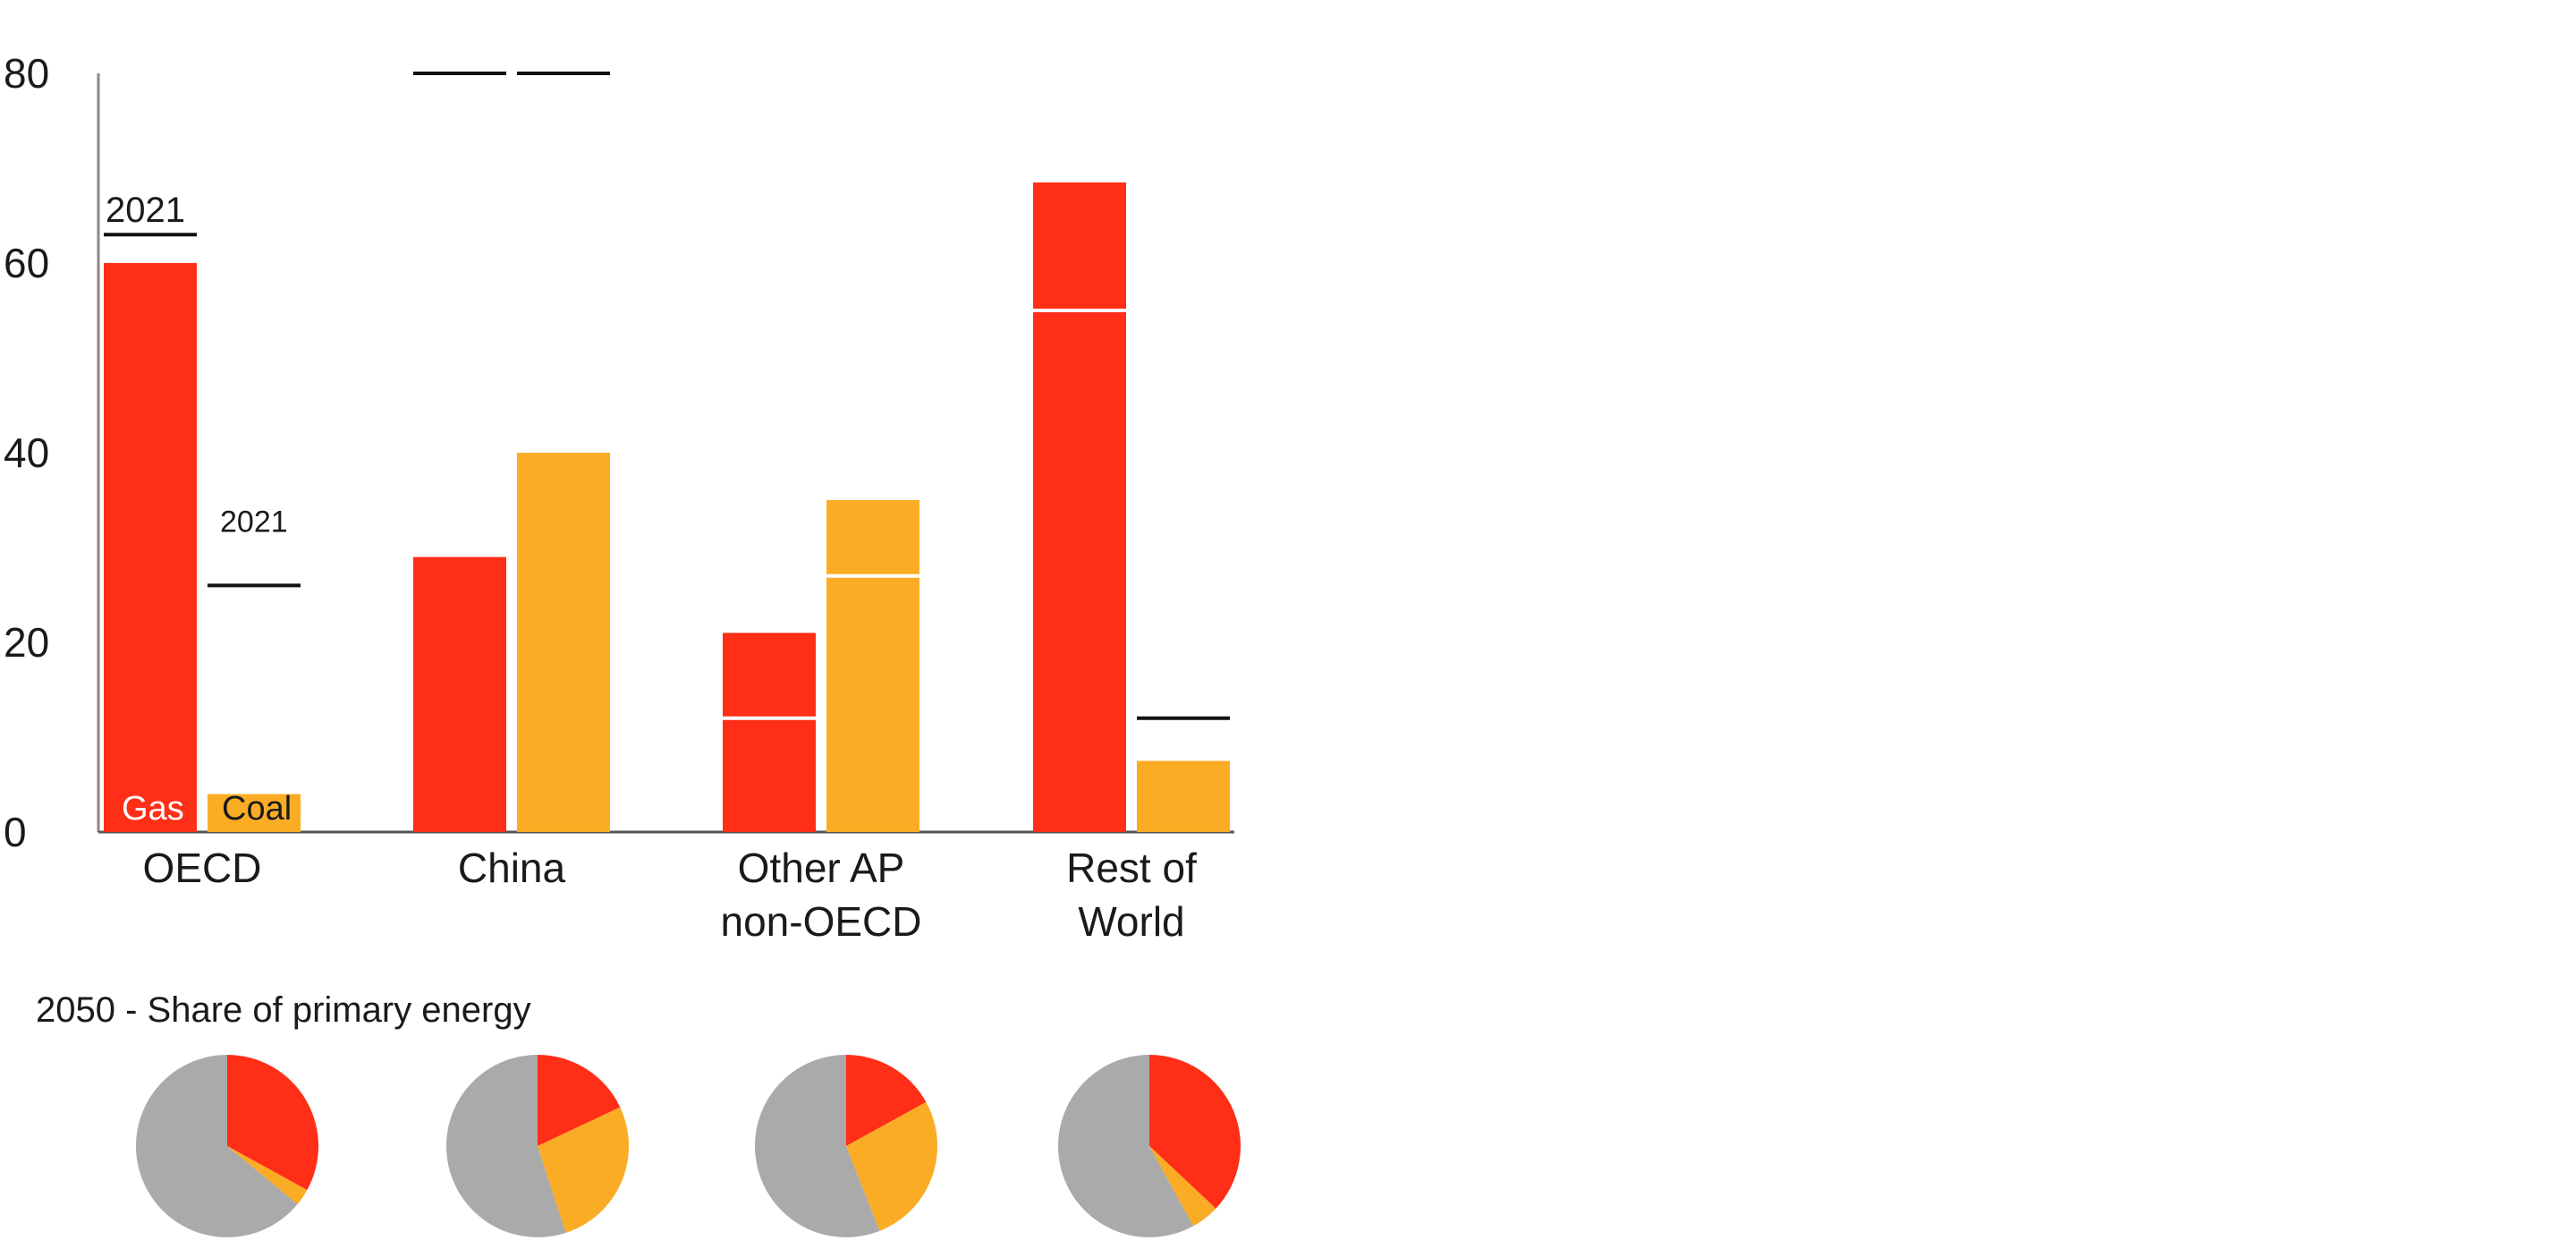  What do you see at coordinates (1182, 1186) in the screenshot?
I see `pie-3-coal-slice` at bounding box center [1182, 1186].